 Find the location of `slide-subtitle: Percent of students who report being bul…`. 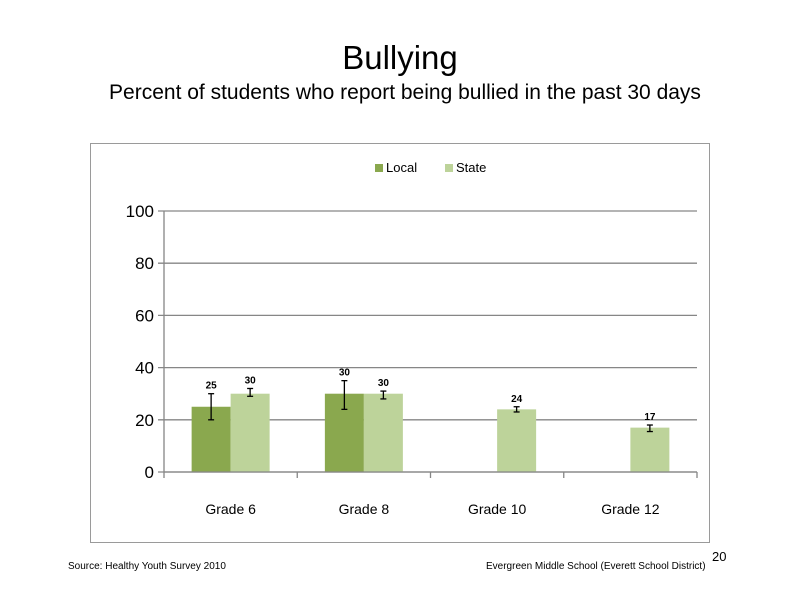

slide-subtitle: Percent of students who report being bul… is located at coordinates (405, 92).